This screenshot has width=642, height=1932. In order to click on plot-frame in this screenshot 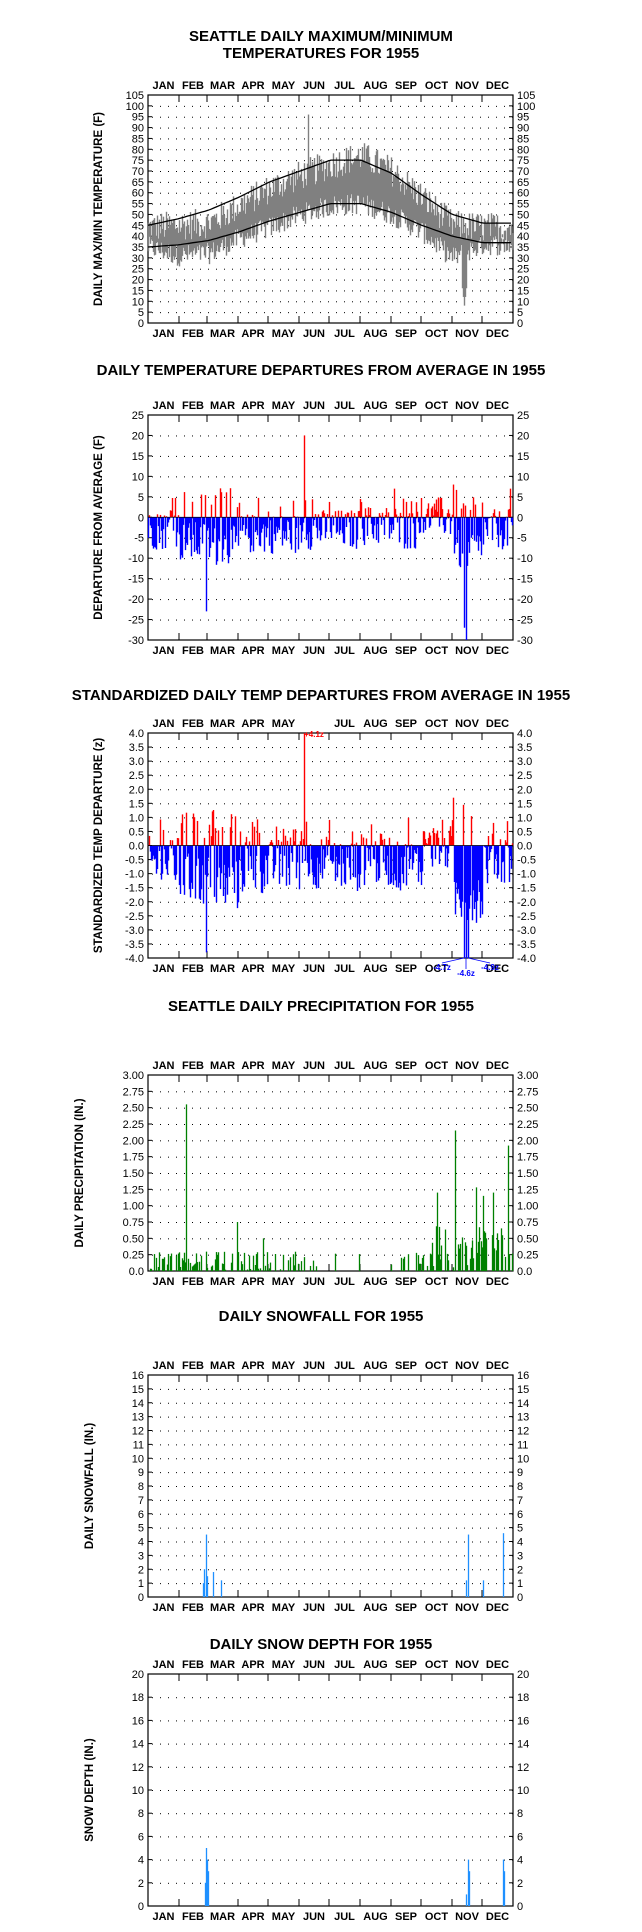, I will do `click(330, 1173)`.